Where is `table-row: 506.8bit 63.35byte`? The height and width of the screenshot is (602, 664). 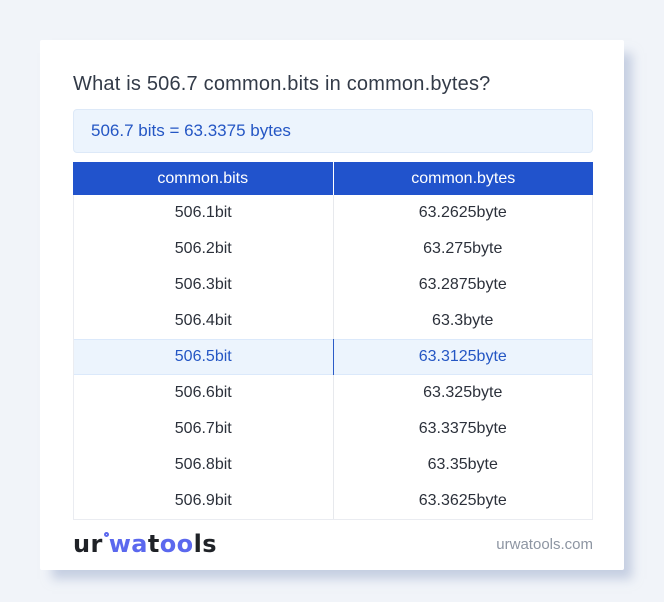
table-row: 506.8bit 63.35byte is located at coordinates (333, 465).